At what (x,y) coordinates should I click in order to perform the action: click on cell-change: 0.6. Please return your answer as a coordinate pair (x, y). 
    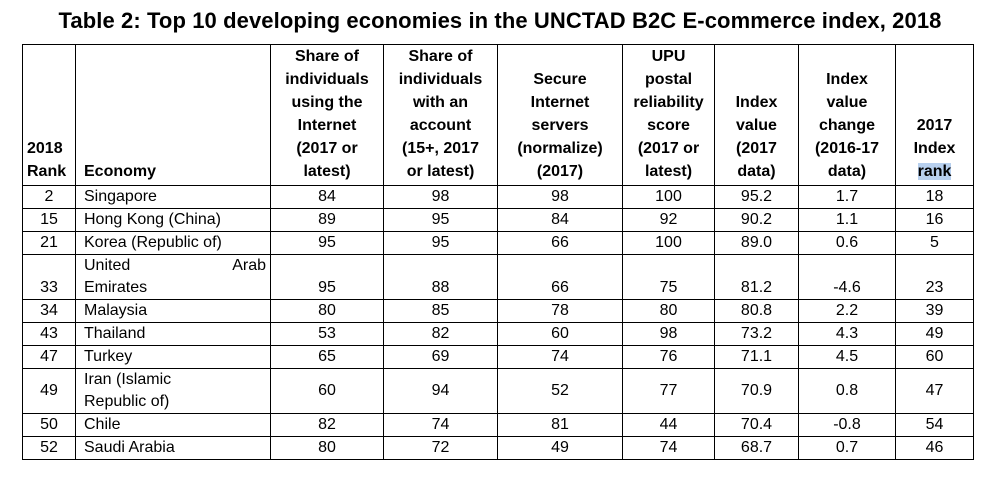
    Looking at the image, I should click on (847, 243).